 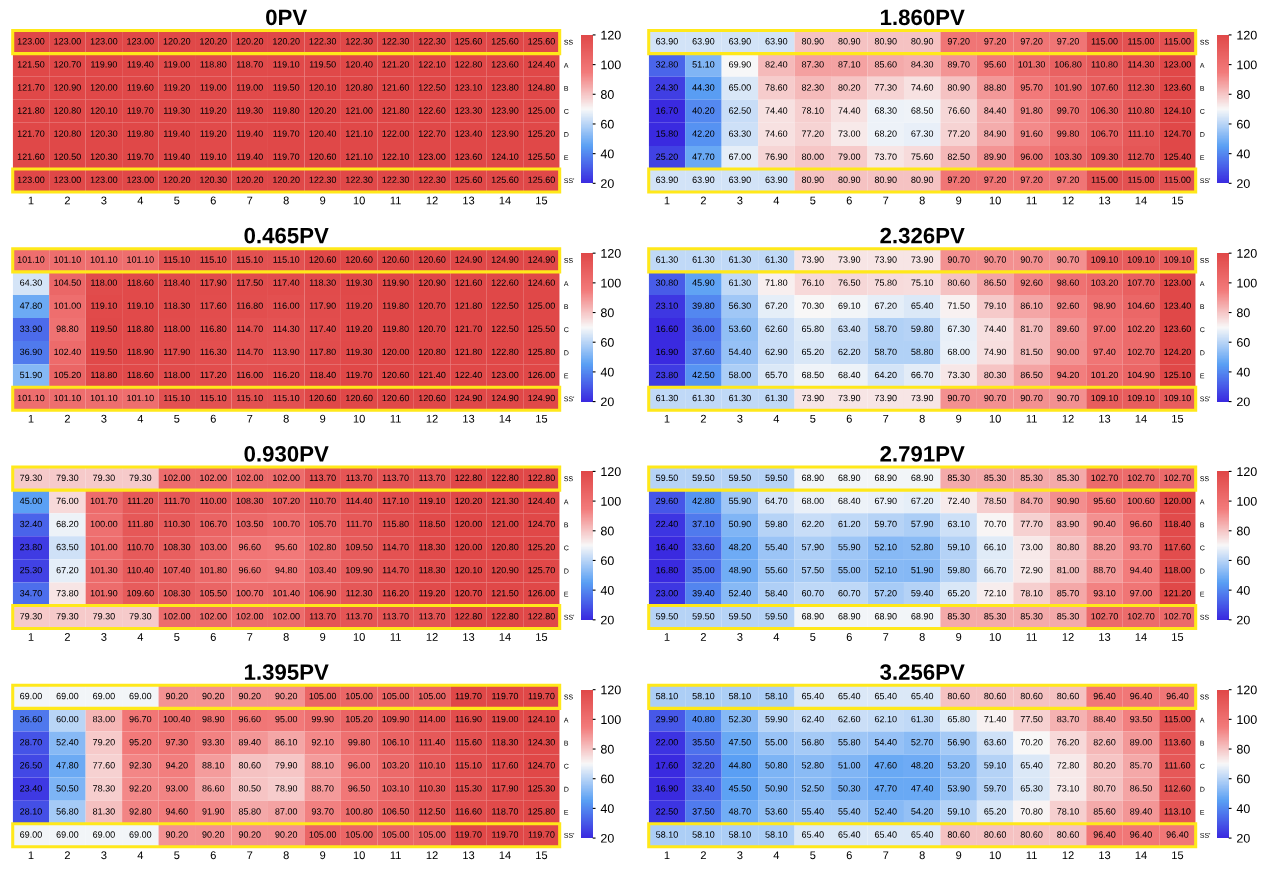 What do you see at coordinates (104, 133) in the screenshot?
I see `data-label: 120.30` at bounding box center [104, 133].